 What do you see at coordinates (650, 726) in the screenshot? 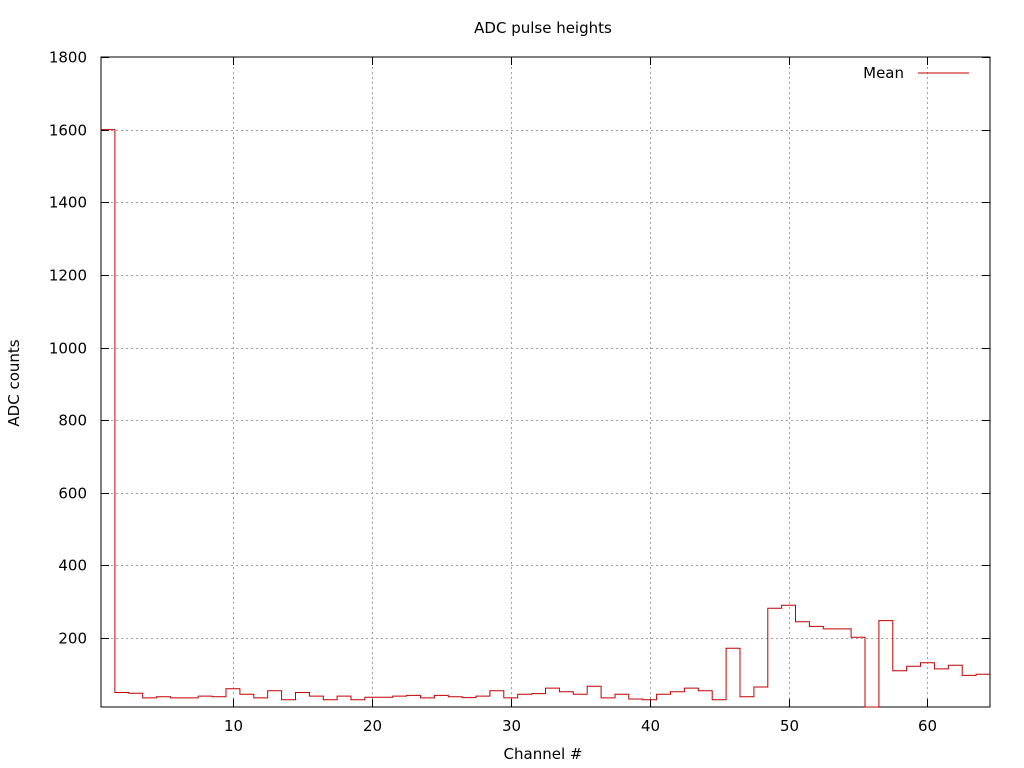
I see `x-tick-label: 40` at bounding box center [650, 726].